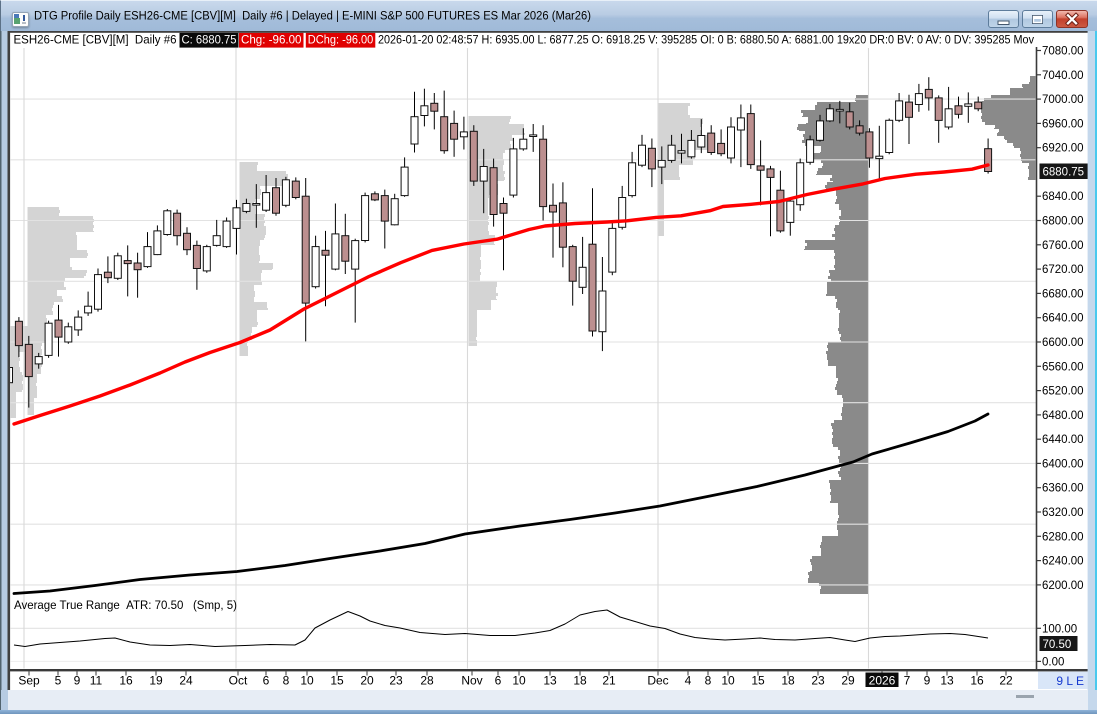 Image resolution: width=1097 pixels, height=714 pixels. I want to click on svg-text: 9 L E, so click(1070, 681).